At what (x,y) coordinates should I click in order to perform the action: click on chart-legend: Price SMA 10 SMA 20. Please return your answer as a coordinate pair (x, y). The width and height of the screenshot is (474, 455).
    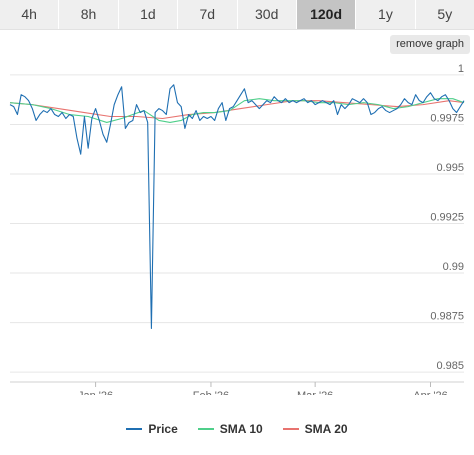
    Looking at the image, I should click on (237, 429).